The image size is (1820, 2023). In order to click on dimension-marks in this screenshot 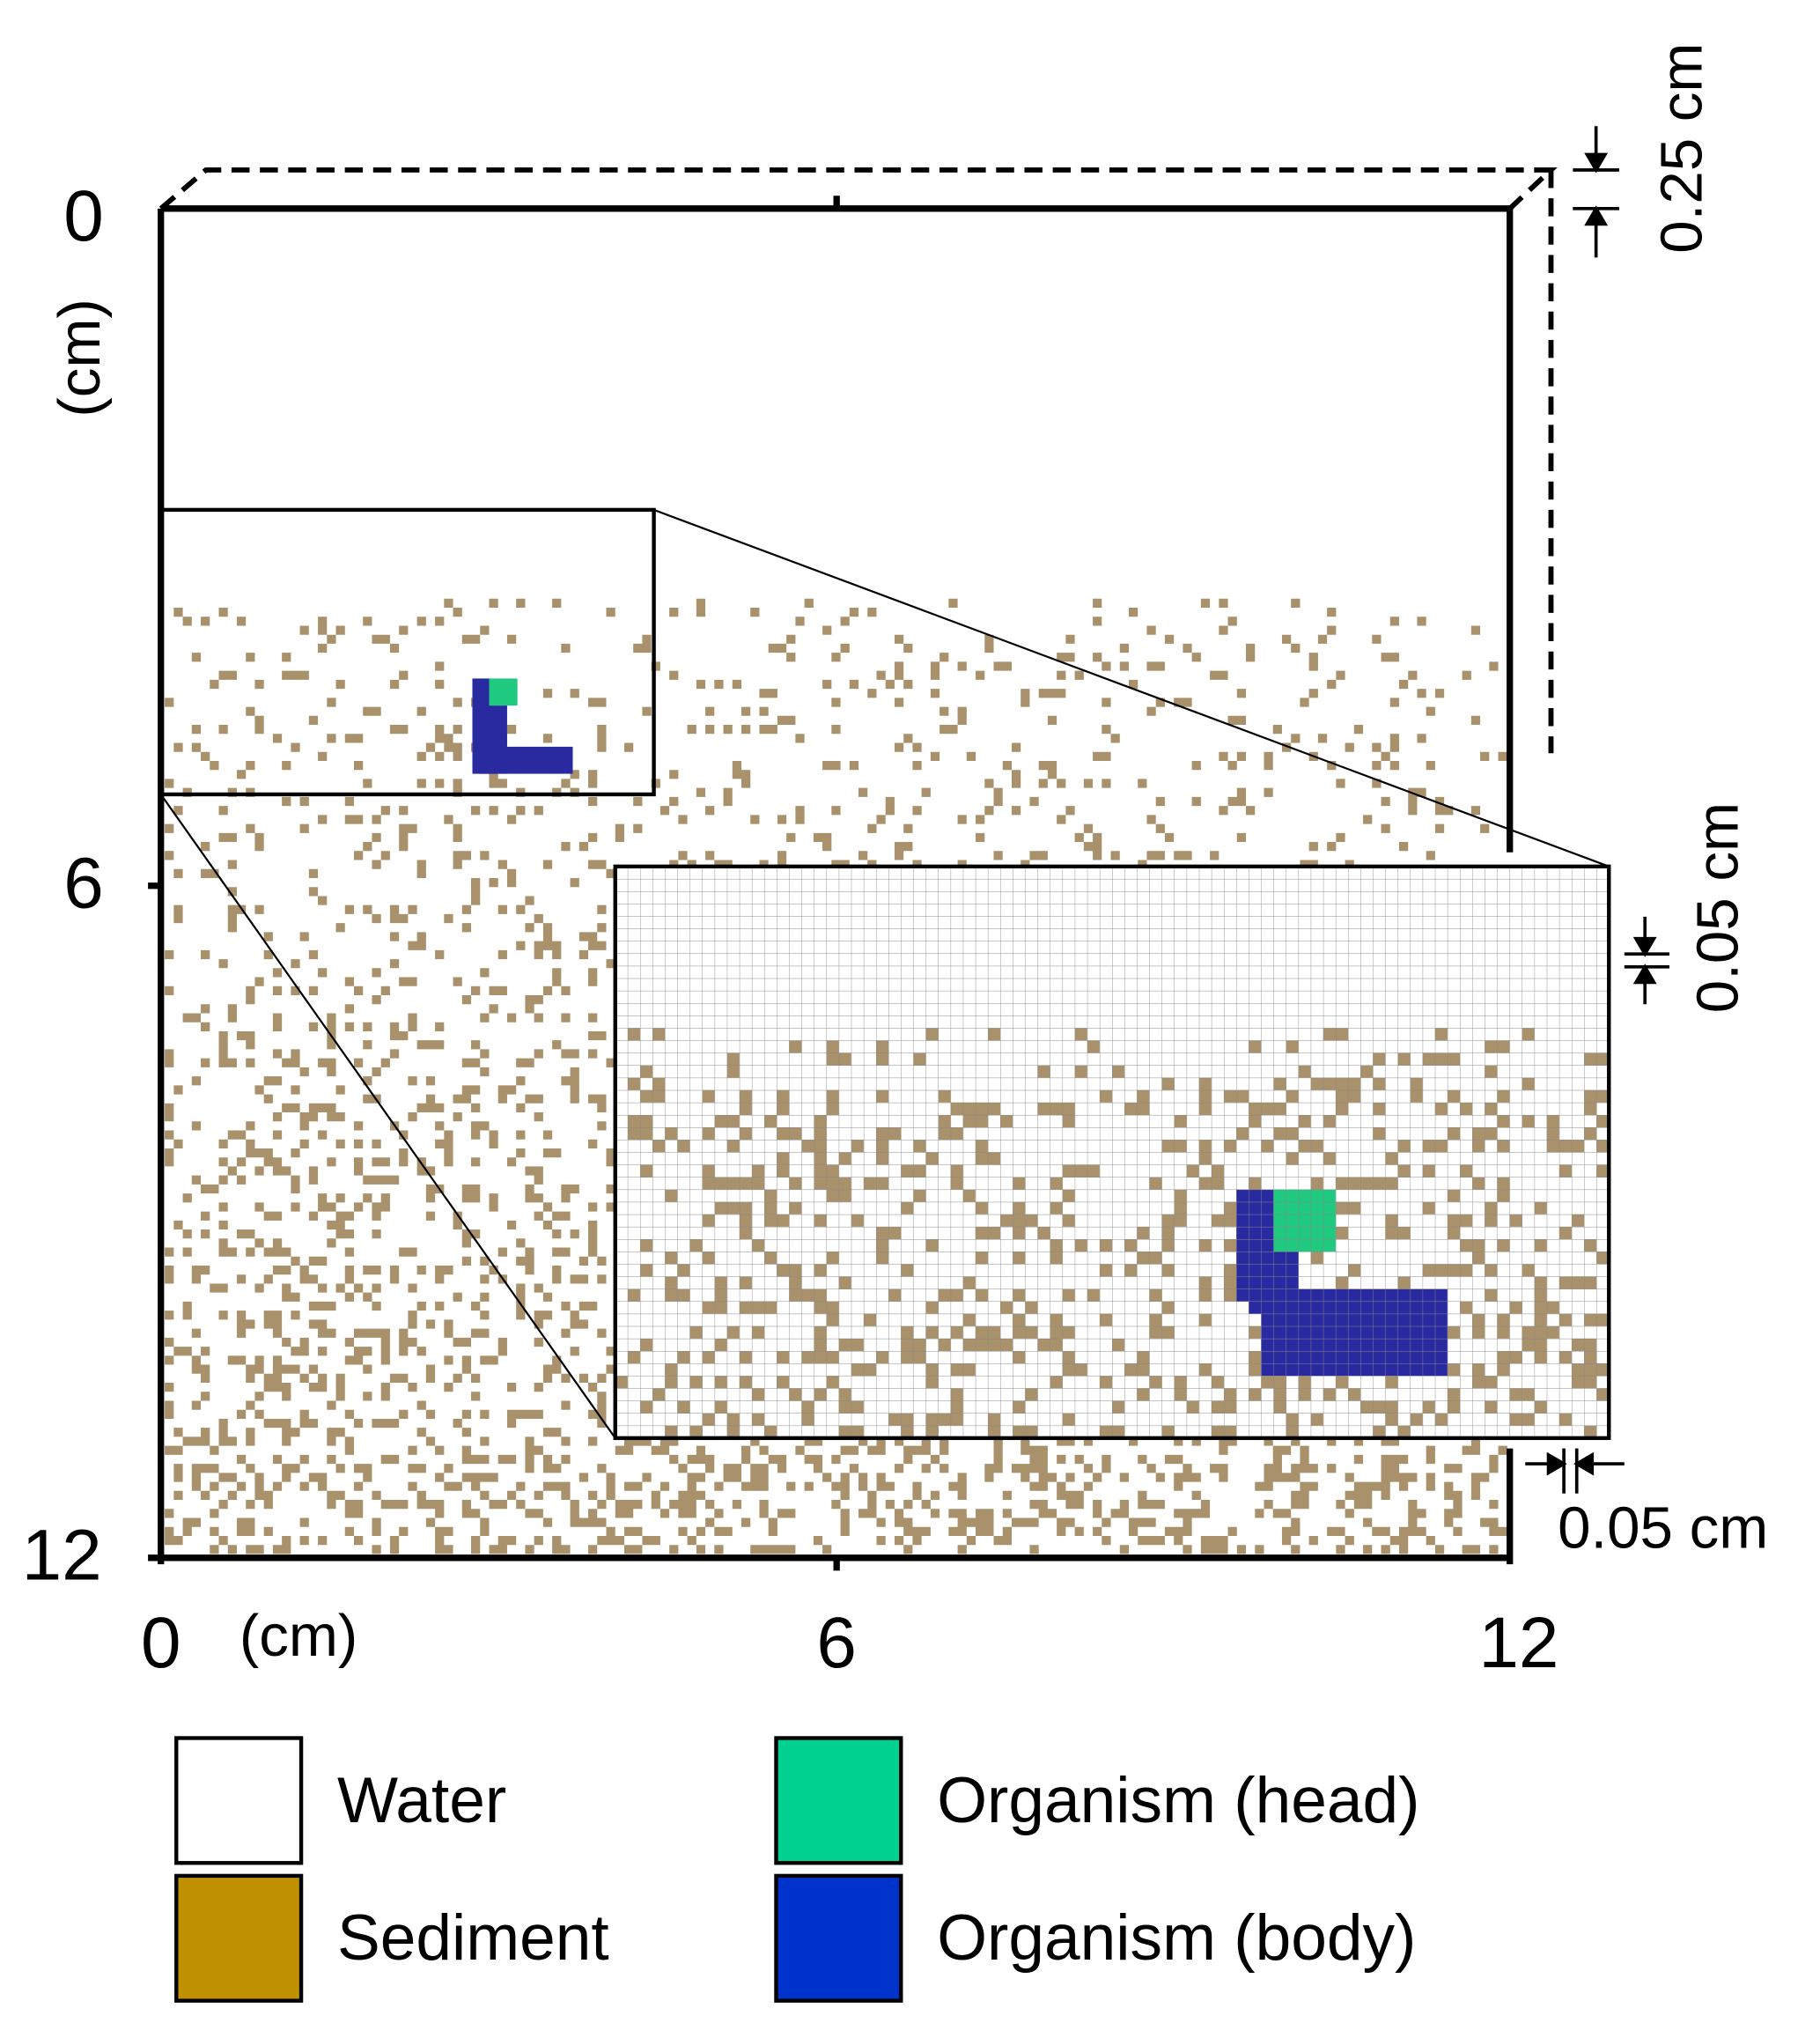, I will do `click(1597, 810)`.